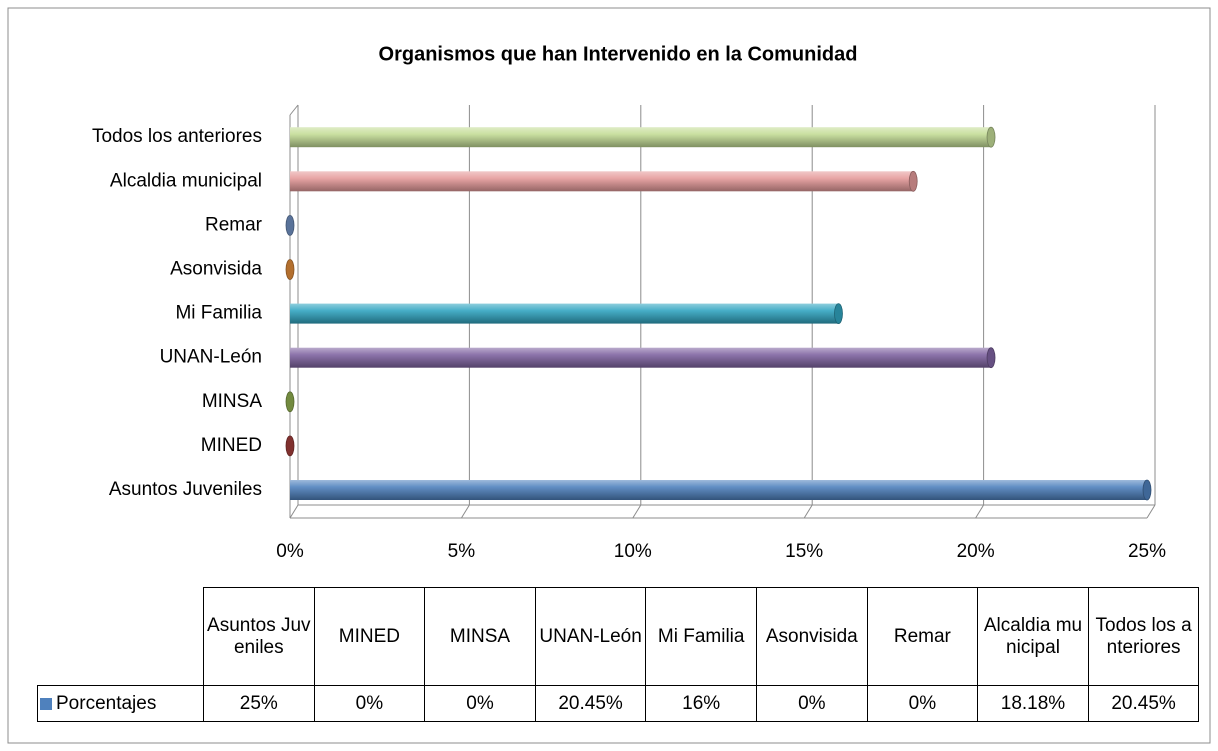 The image size is (1218, 751). I want to click on x-tick-label: 25%, so click(1147, 551).